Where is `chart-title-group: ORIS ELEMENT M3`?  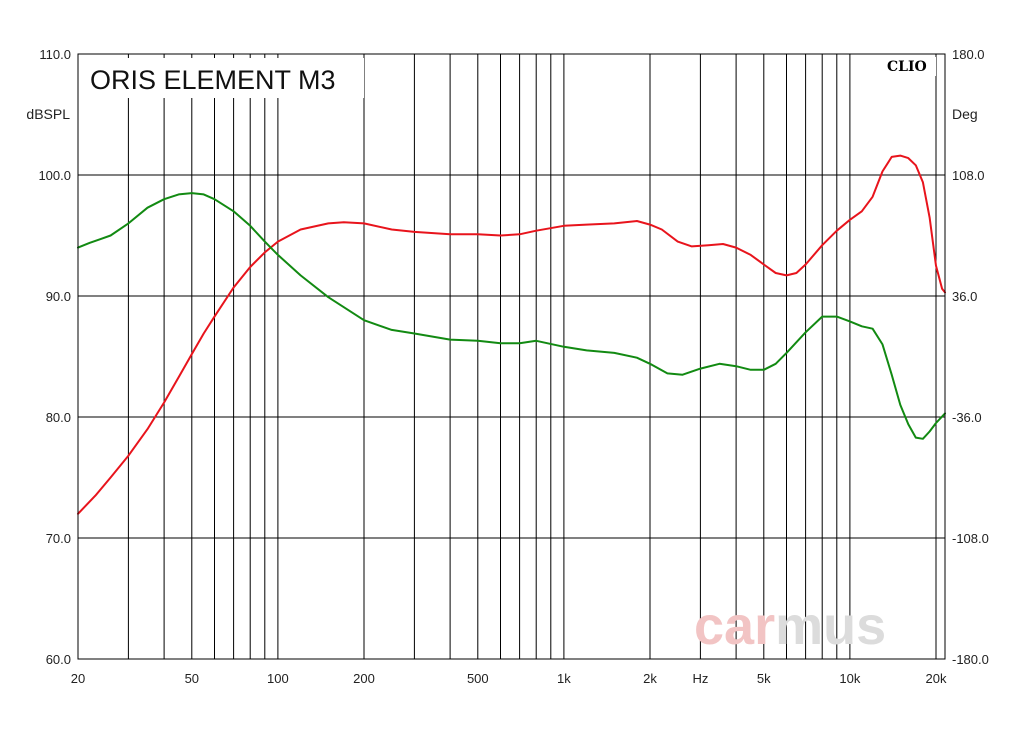 chart-title-group: ORIS ELEMENT M3 is located at coordinates (223, 78).